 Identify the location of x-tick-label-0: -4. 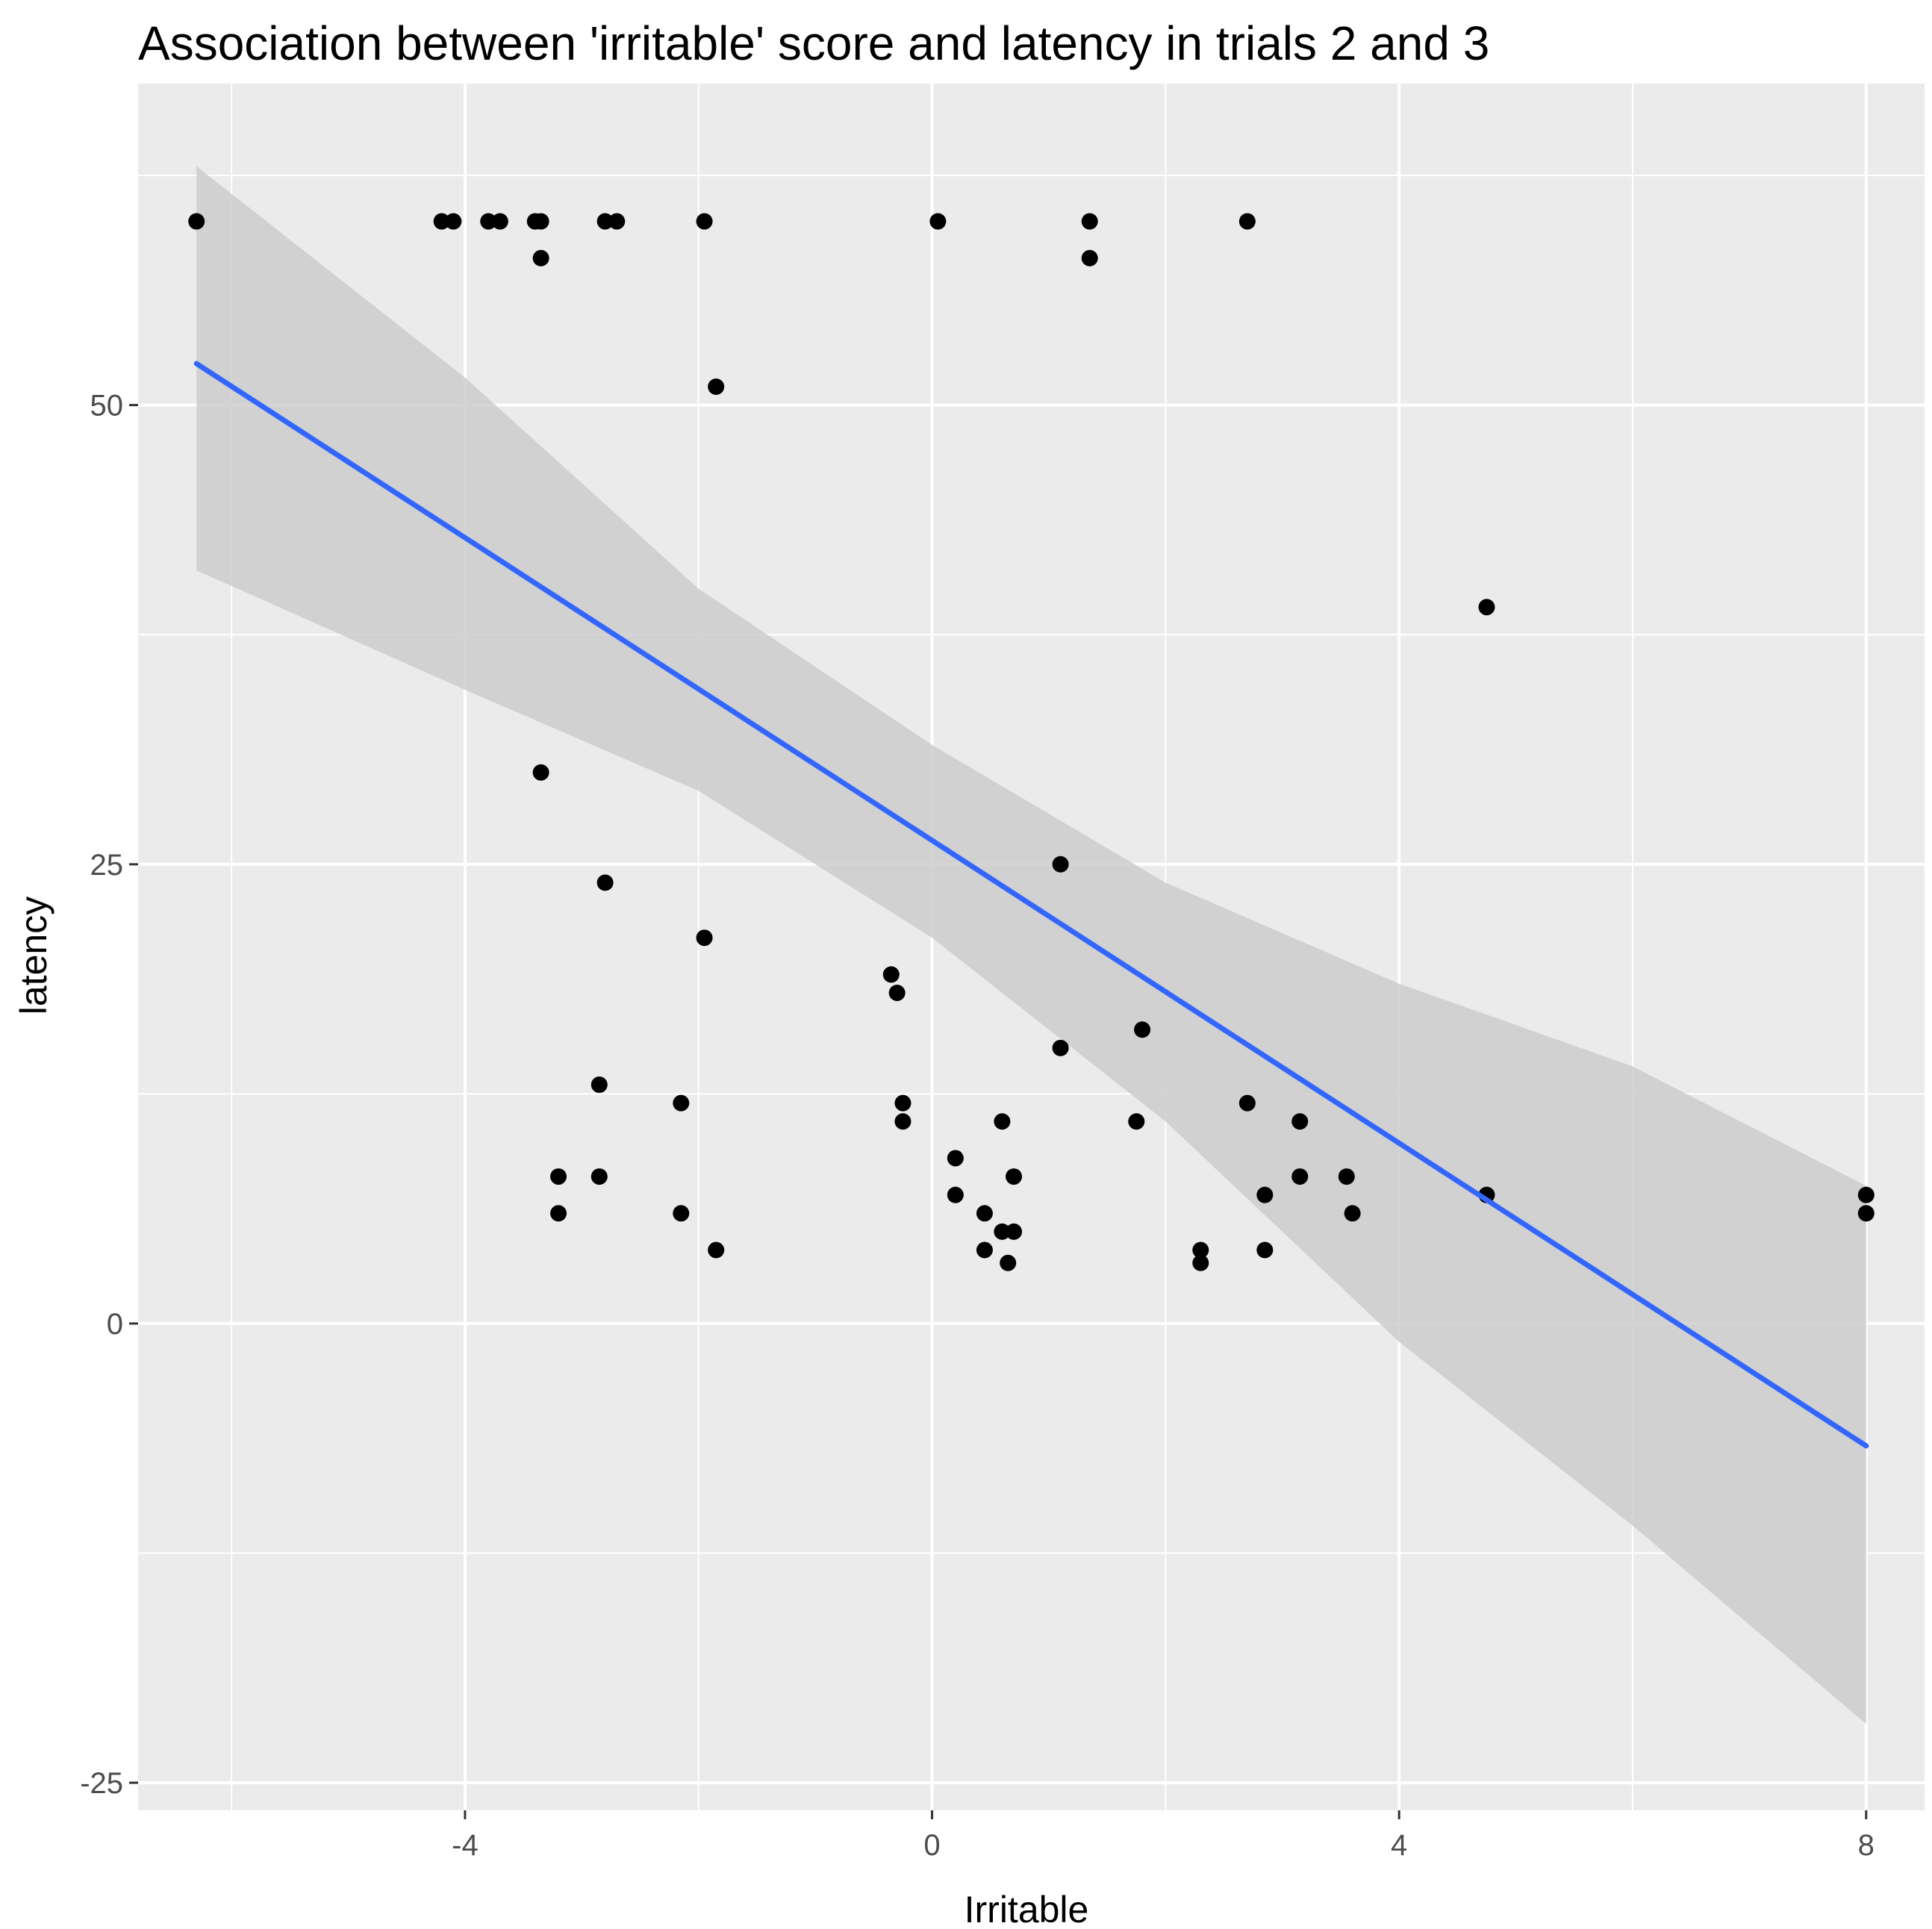
(465, 1845).